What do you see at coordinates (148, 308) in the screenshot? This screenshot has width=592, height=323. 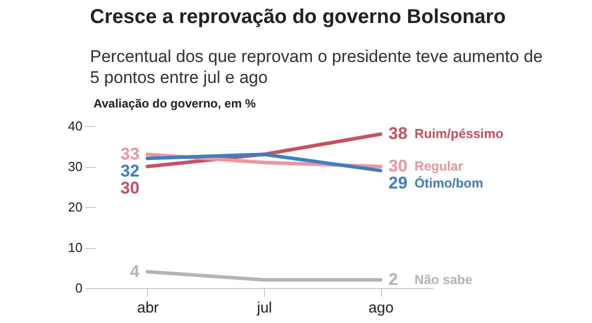 I see `x-tick-label: abr` at bounding box center [148, 308].